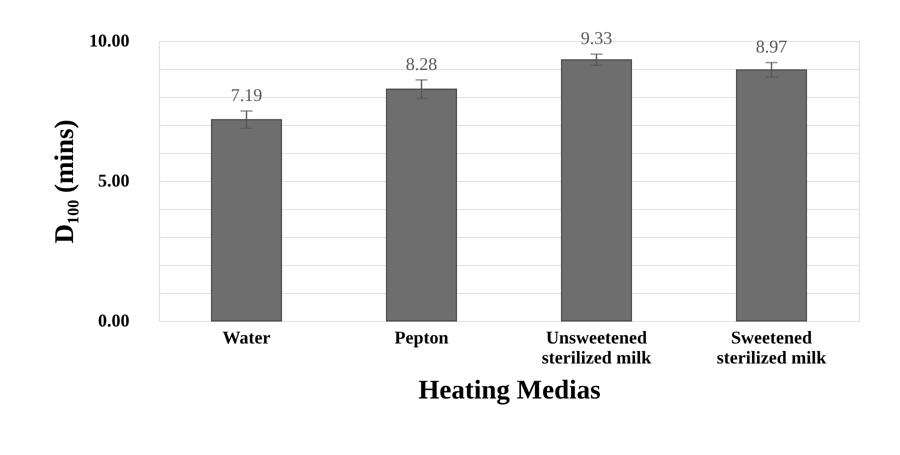 The height and width of the screenshot is (455, 900). What do you see at coordinates (114, 320) in the screenshot?
I see `y-tick-label: 0.00` at bounding box center [114, 320].